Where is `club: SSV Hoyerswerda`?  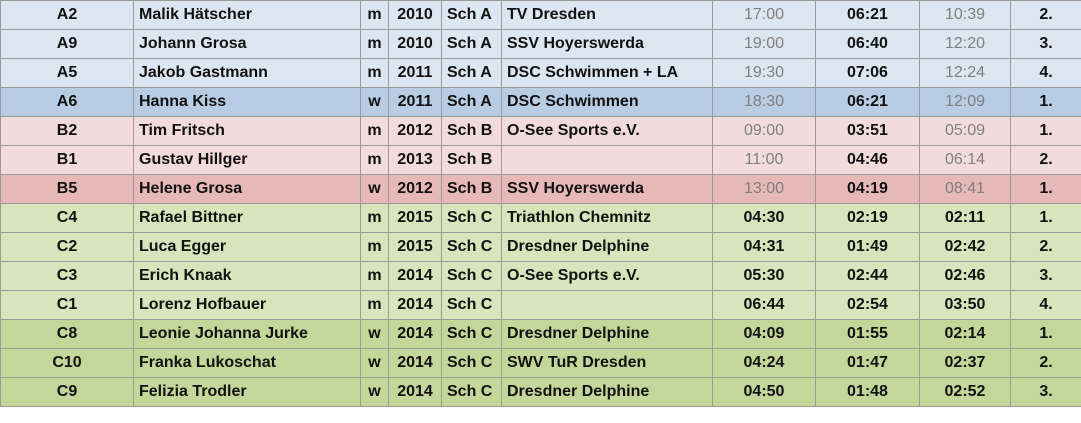
club: SSV Hoyerswerda is located at coordinates (607, 189).